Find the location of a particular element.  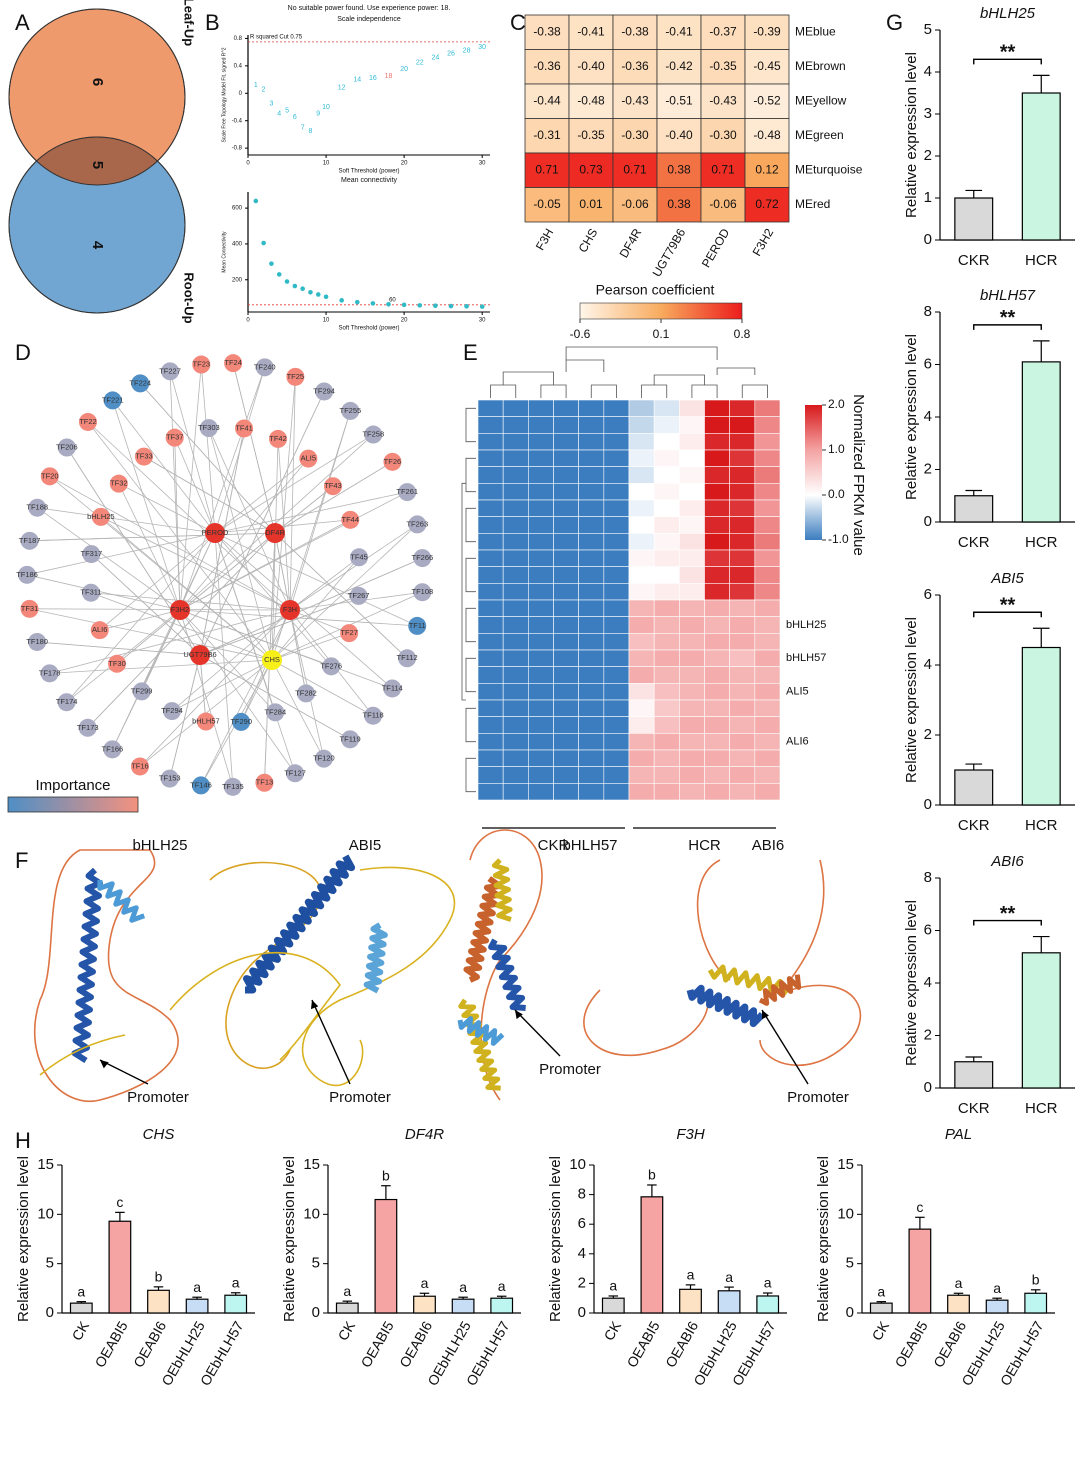

tf-label: TF178 is located at coordinates (50, 672).